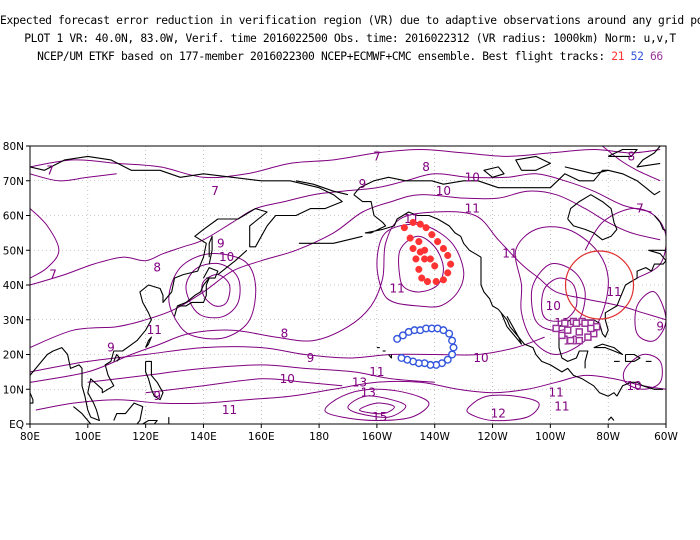  What do you see at coordinates (359, 382) in the screenshot?
I see `contour-label: 13` at bounding box center [359, 382].